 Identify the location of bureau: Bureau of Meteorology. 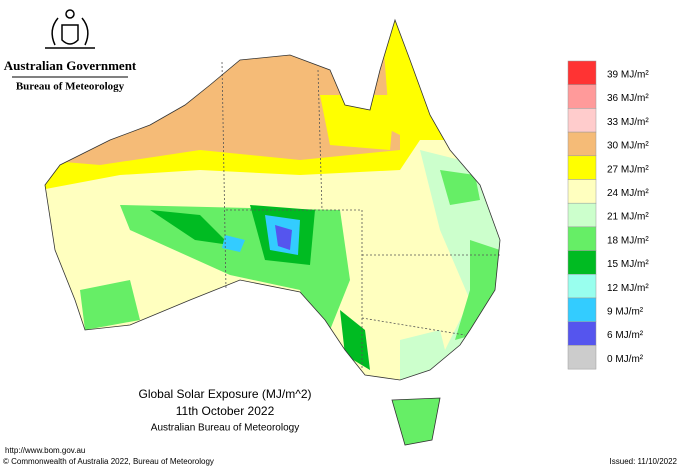
(70, 87).